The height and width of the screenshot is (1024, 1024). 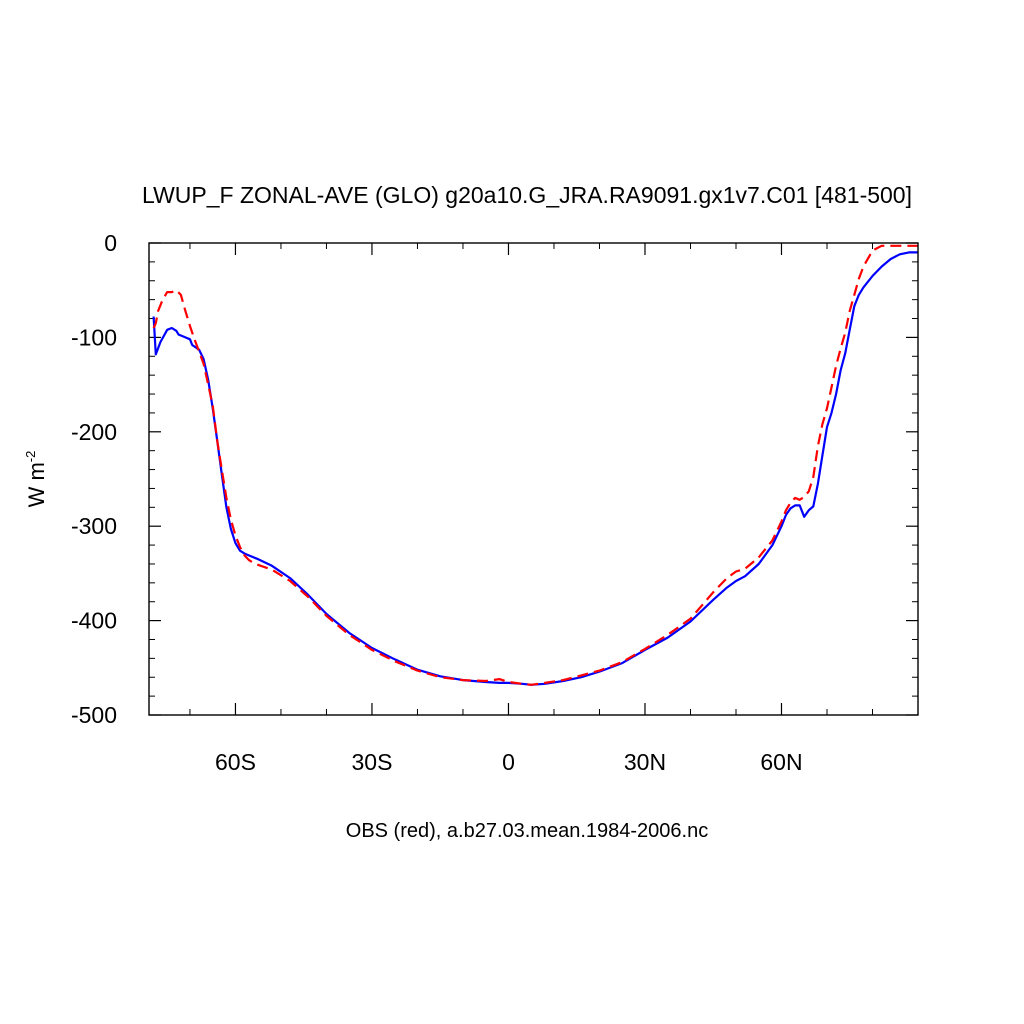 What do you see at coordinates (110, 243) in the screenshot?
I see `y-tick-label: 0` at bounding box center [110, 243].